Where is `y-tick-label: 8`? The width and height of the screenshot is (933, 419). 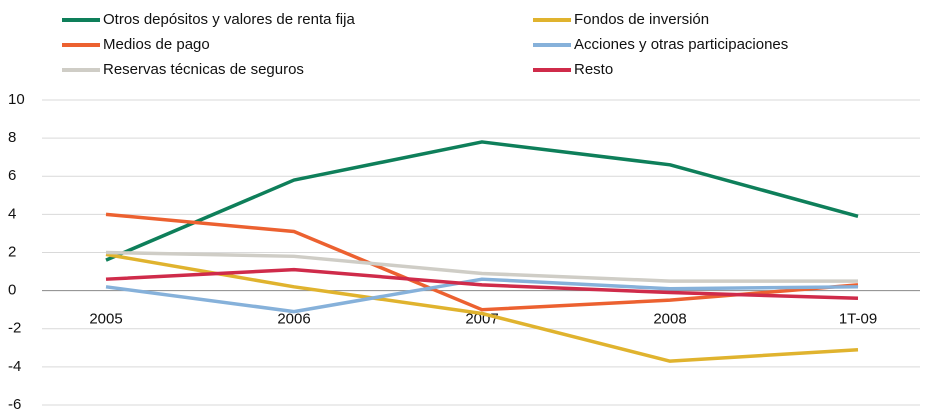 y-tick-label: 8 is located at coordinates (12, 137).